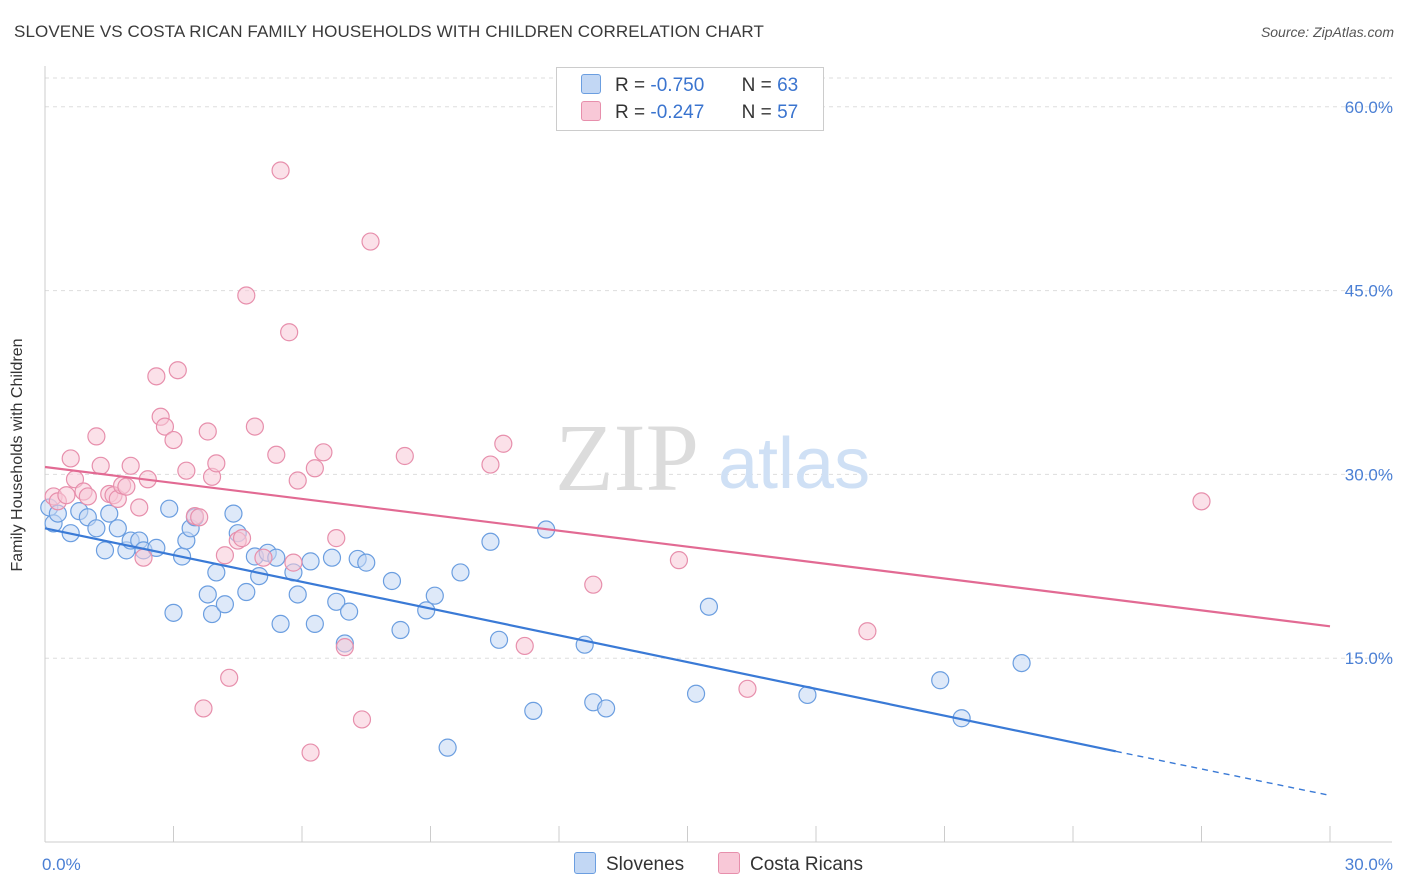 Image resolution: width=1406 pixels, height=892 pixels. I want to click on legend-item-costa-ricans: Costa Ricans, so click(790, 864).